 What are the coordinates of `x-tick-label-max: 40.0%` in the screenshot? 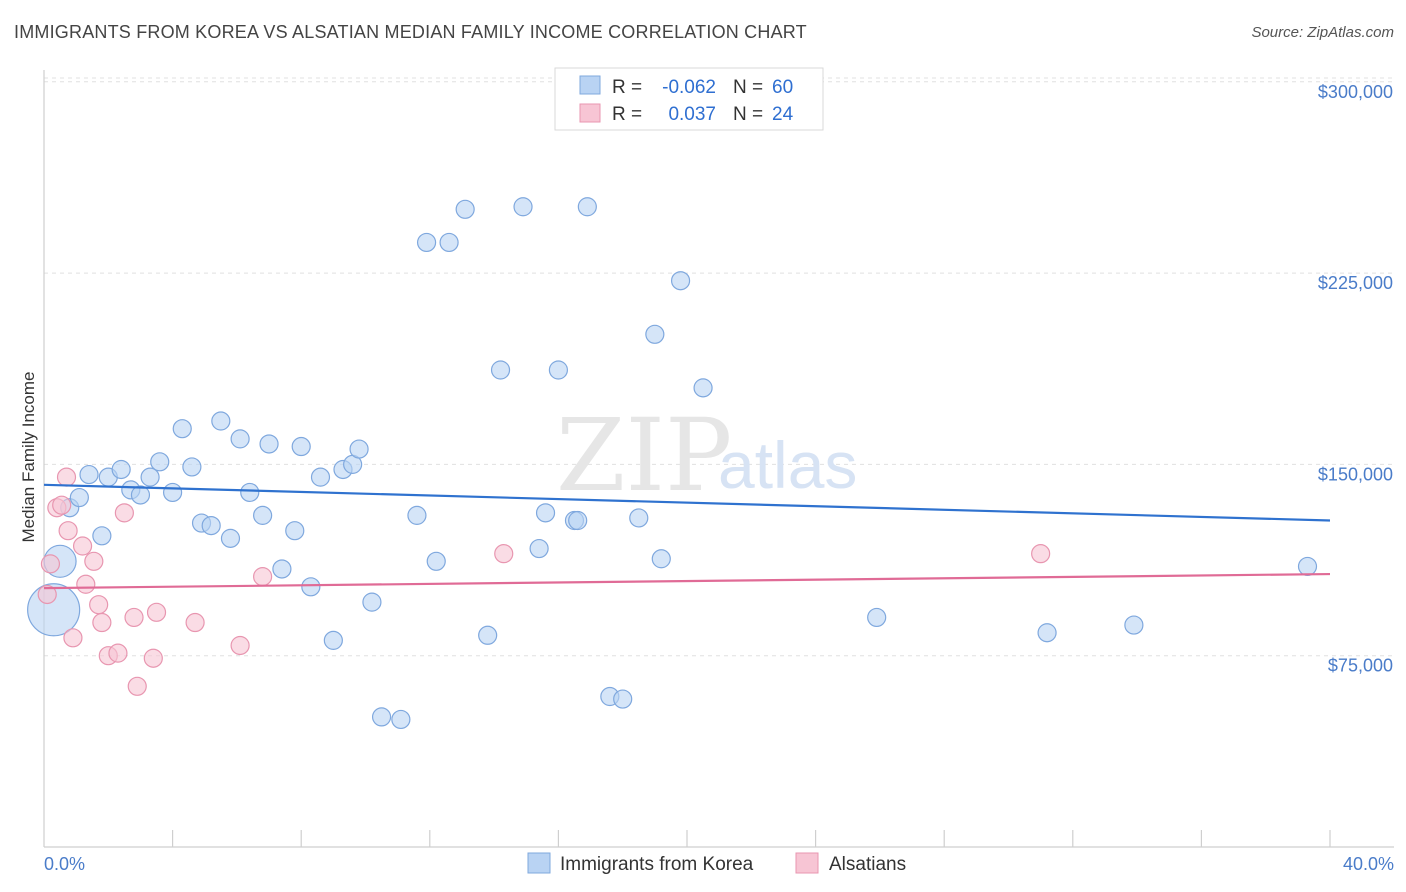 It's located at (1368, 864).